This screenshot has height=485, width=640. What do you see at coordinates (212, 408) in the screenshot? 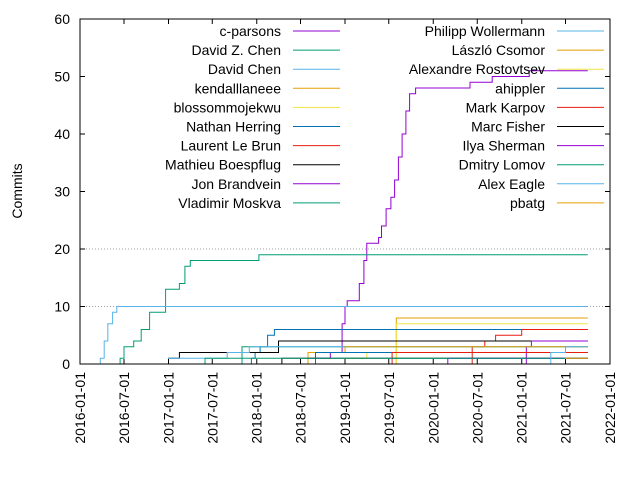
I see `x-tick-label: 2017-07-01` at bounding box center [212, 408].